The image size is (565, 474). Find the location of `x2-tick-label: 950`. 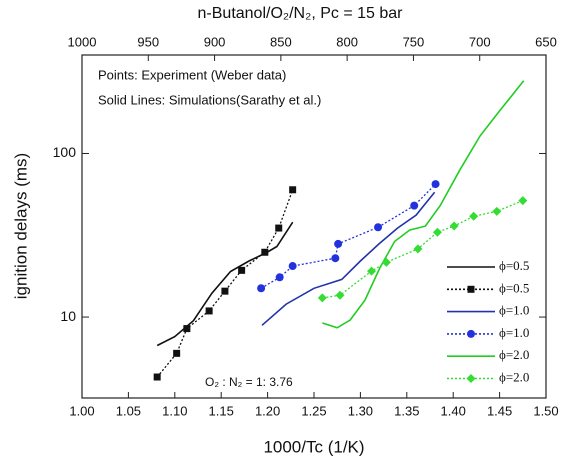

x2-tick-label: 950 is located at coordinates (148, 41).